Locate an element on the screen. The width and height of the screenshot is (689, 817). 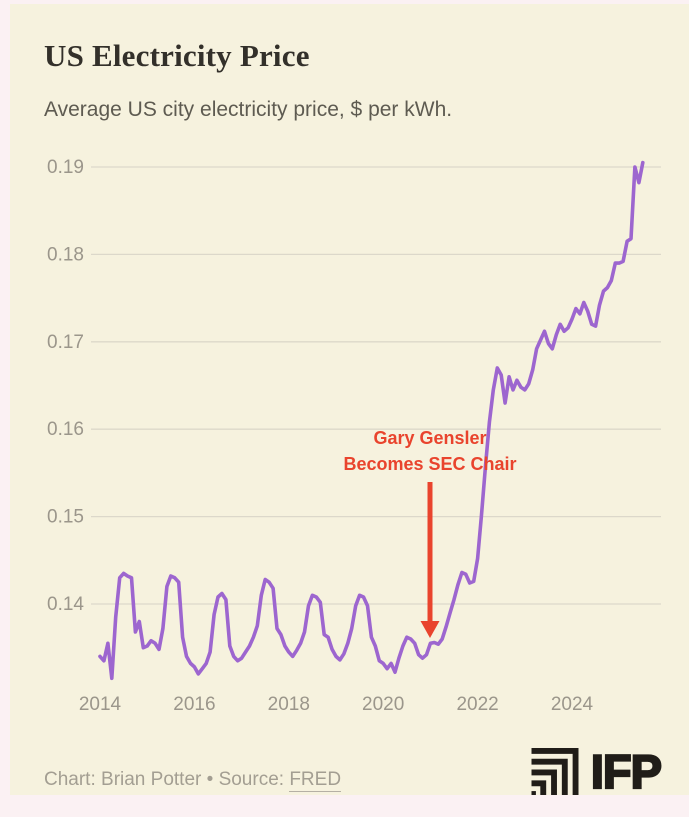
x-tick-label: 2020 is located at coordinates (383, 704).